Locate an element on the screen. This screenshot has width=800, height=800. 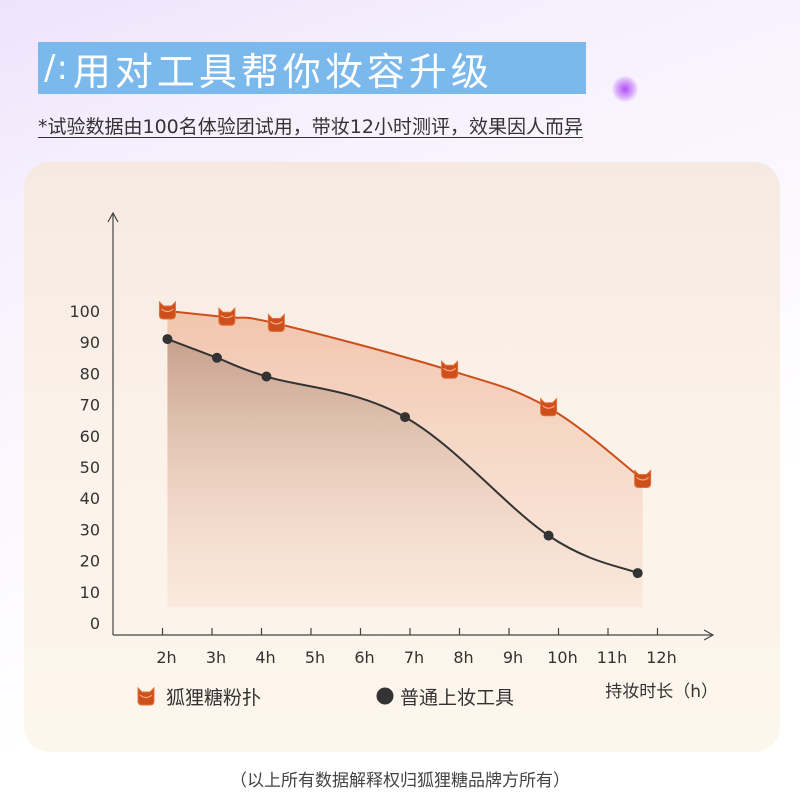
legend-brand-label: 狐狸糖粉扑 is located at coordinates (213, 698).